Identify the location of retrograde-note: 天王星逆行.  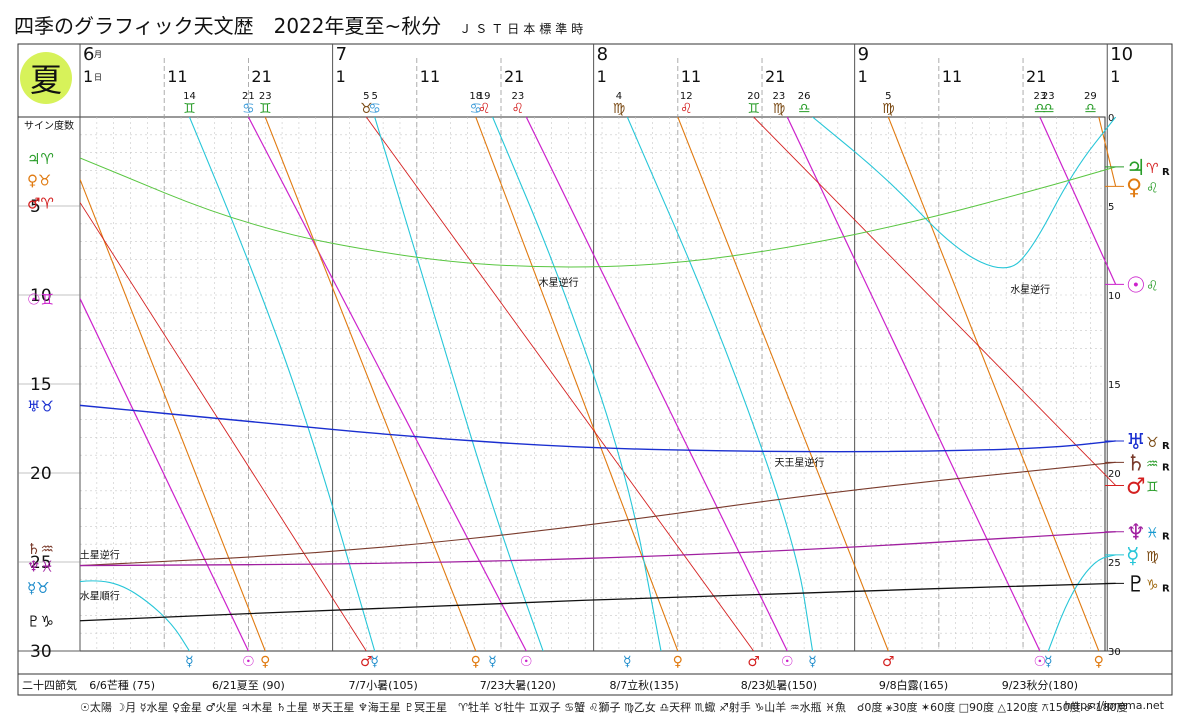
(799, 462).